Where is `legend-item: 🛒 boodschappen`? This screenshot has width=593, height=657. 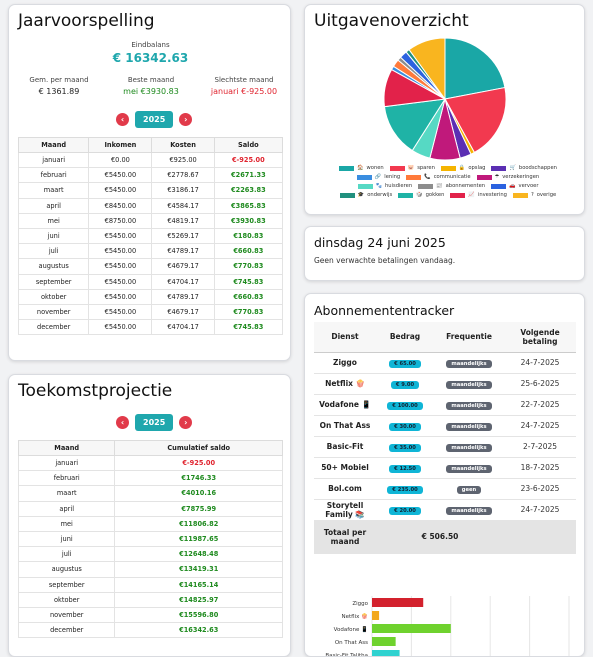 legend-item: 🛒 boodschappen is located at coordinates (524, 168).